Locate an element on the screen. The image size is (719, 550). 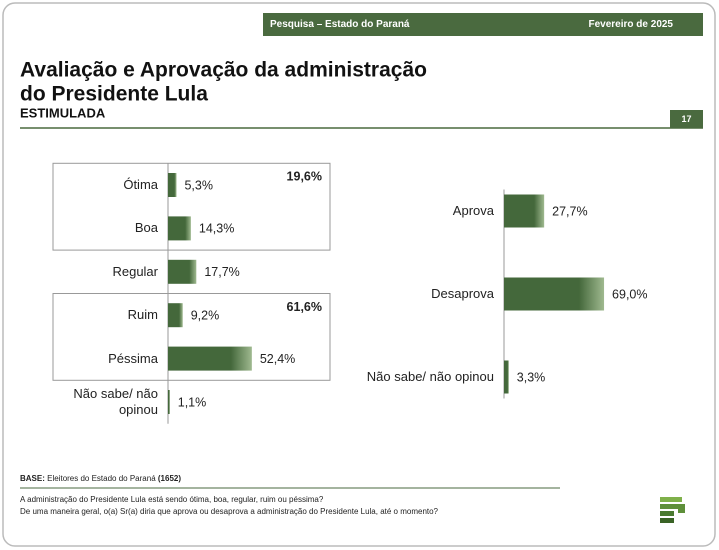
base-label: BASE: is located at coordinates (32, 478).